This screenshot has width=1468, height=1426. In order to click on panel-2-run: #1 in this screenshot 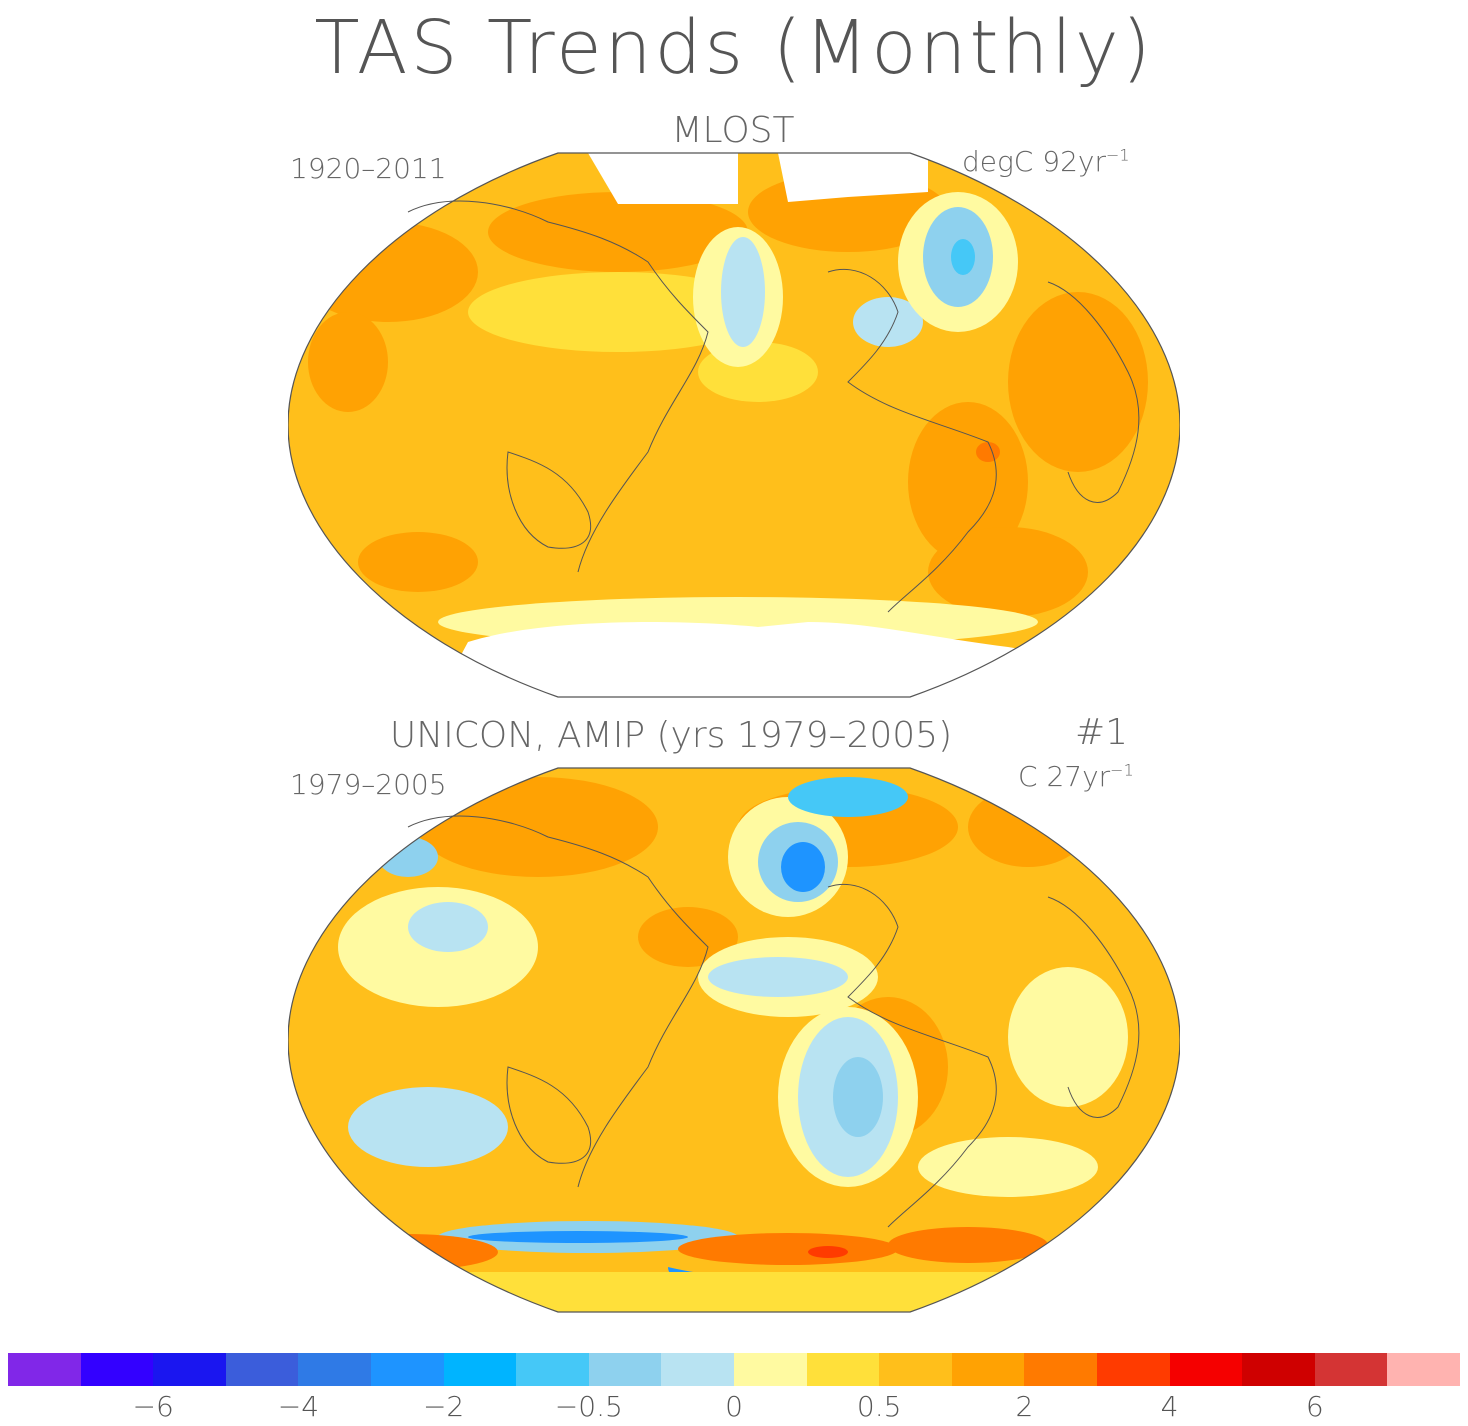, I will do `click(1102, 732)`.